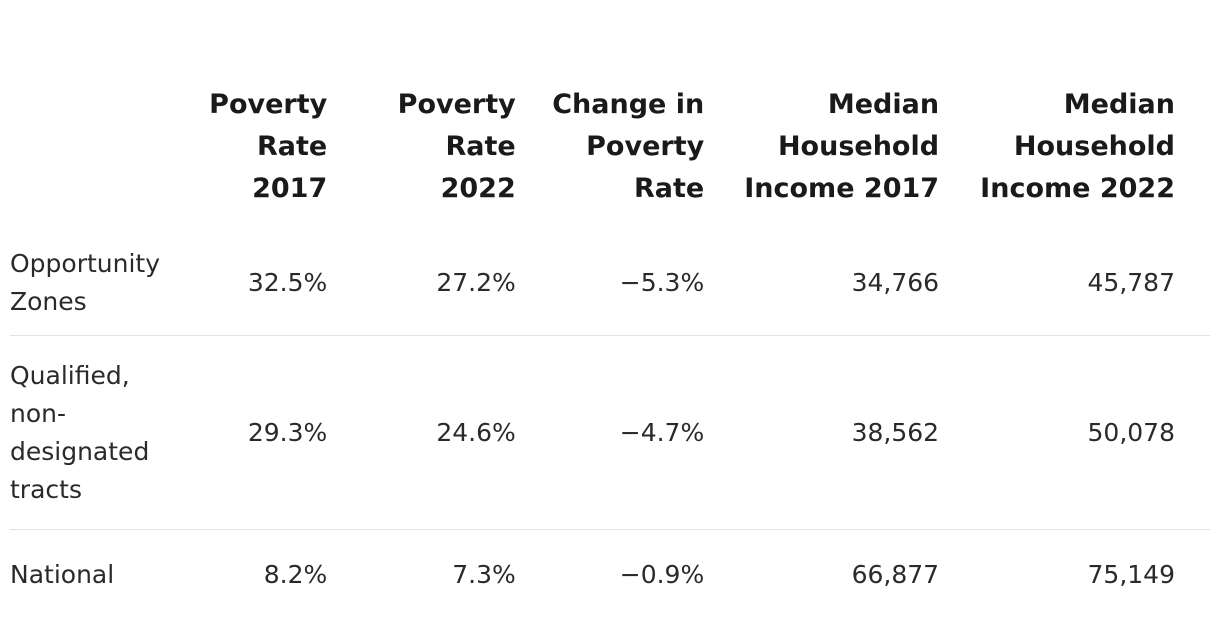  What do you see at coordinates (645, 432) in the screenshot?
I see `cell-change: −4.7%` at bounding box center [645, 432].